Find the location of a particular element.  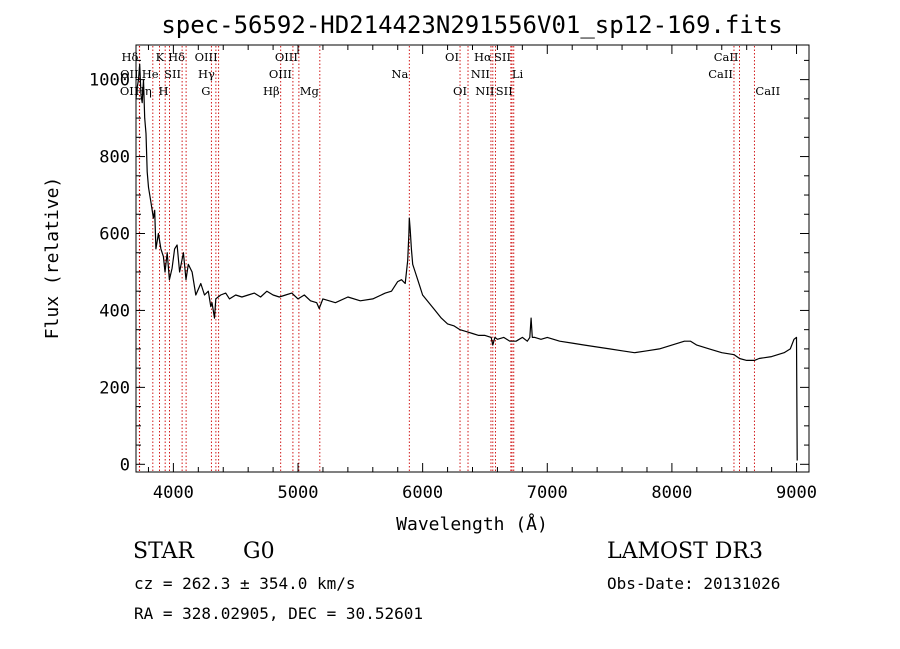

object-class: STAR is located at coordinates (163, 551).